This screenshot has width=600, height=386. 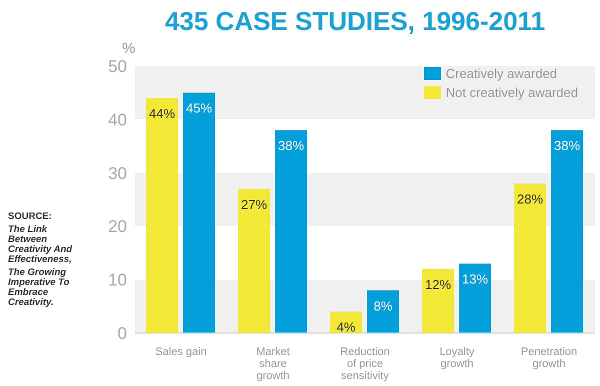 What do you see at coordinates (117, 226) in the screenshot?
I see `y-tick-label: 20` at bounding box center [117, 226].